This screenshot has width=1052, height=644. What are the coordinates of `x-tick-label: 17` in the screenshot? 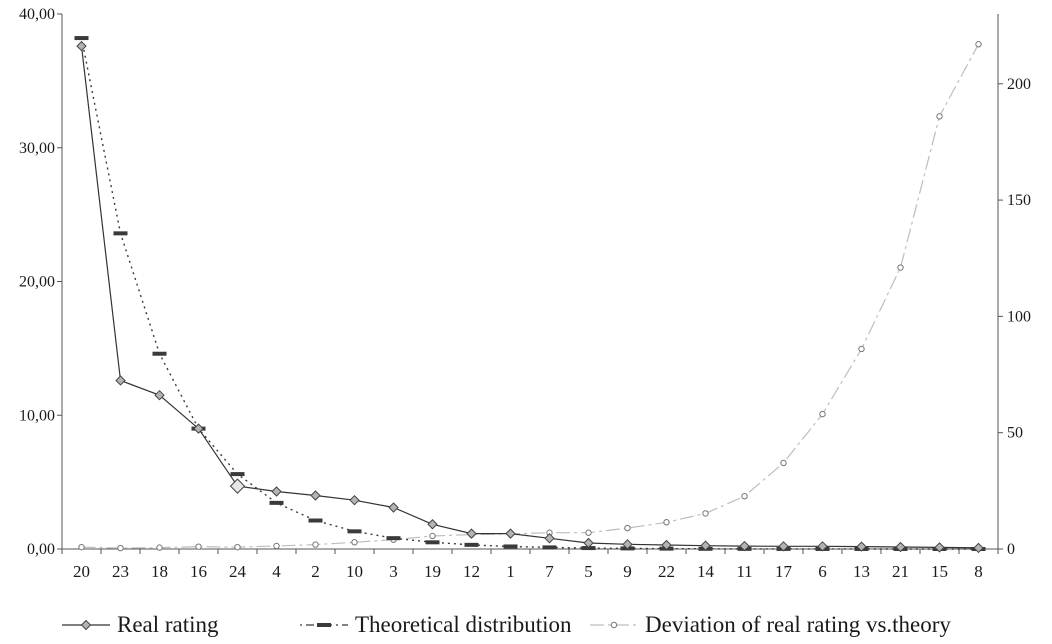 It's located at (784, 571).